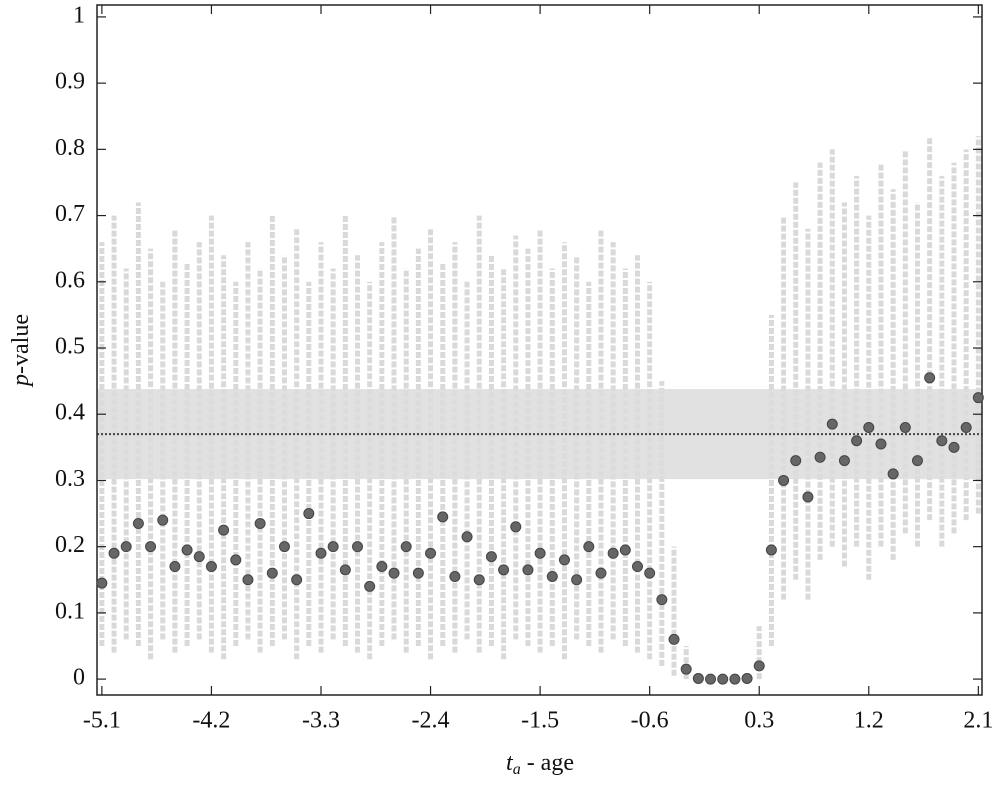 The width and height of the screenshot is (993, 786). Describe the element at coordinates (70, 214) in the screenshot. I see `y-tick-label: 0.7` at that location.